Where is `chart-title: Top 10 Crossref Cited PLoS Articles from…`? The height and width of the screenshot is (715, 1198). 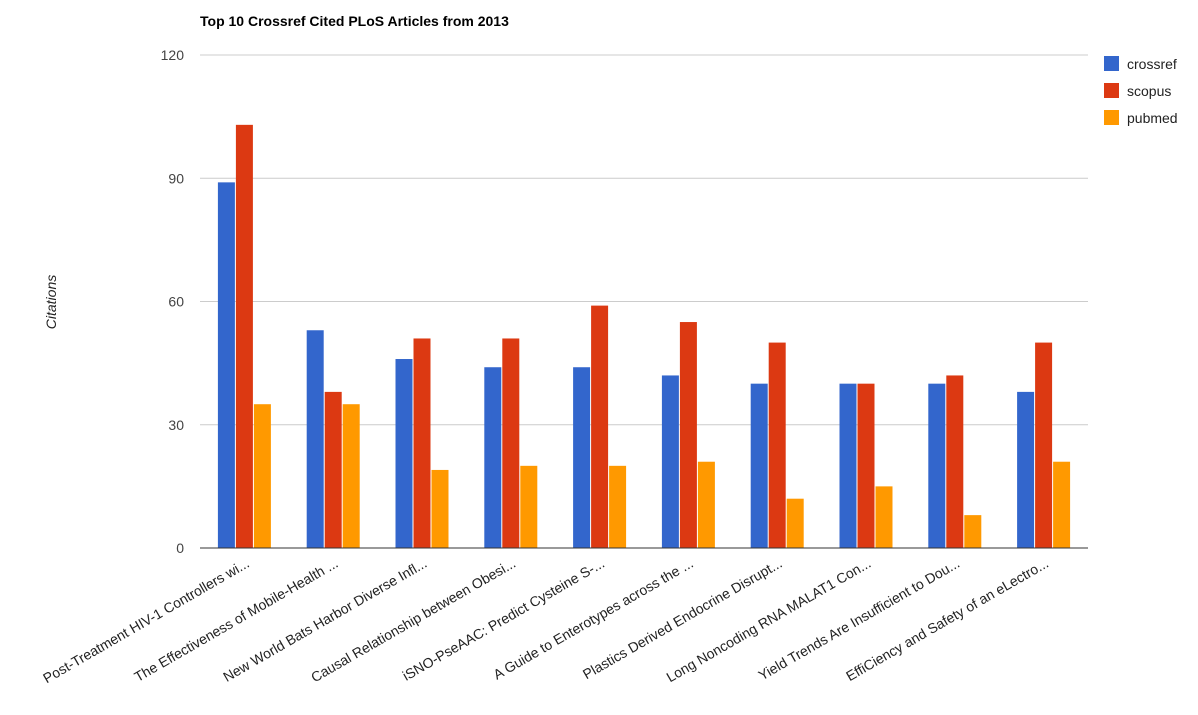
chart-title: Top 10 Crossref Cited PLoS Articles from… is located at coordinates (354, 21).